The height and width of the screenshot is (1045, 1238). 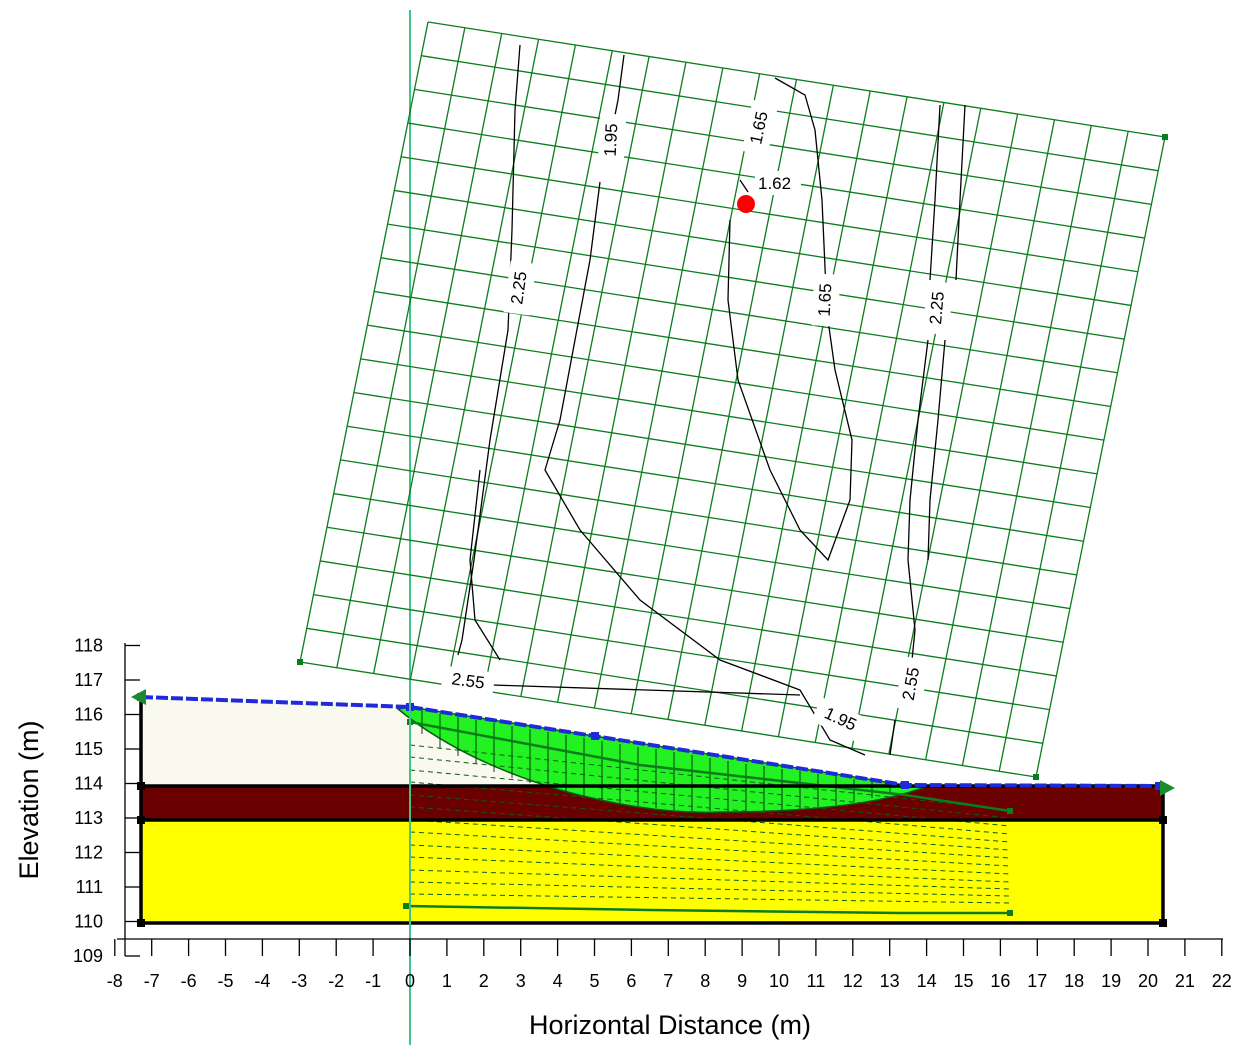 What do you see at coordinates (29, 799) in the screenshot?
I see `y-axis-title: Elevation (m)` at bounding box center [29, 799].